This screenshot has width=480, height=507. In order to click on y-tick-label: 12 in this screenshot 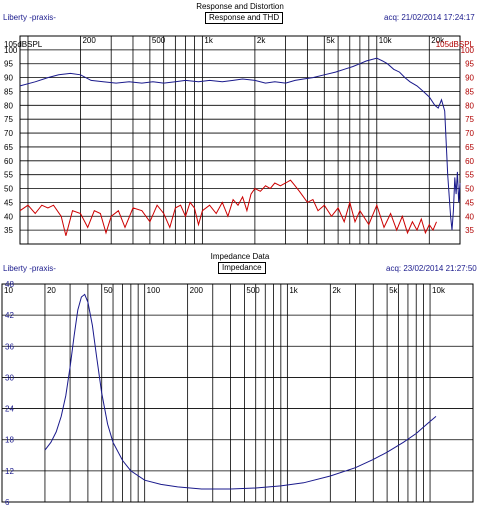, I will do `click(9, 471)`.